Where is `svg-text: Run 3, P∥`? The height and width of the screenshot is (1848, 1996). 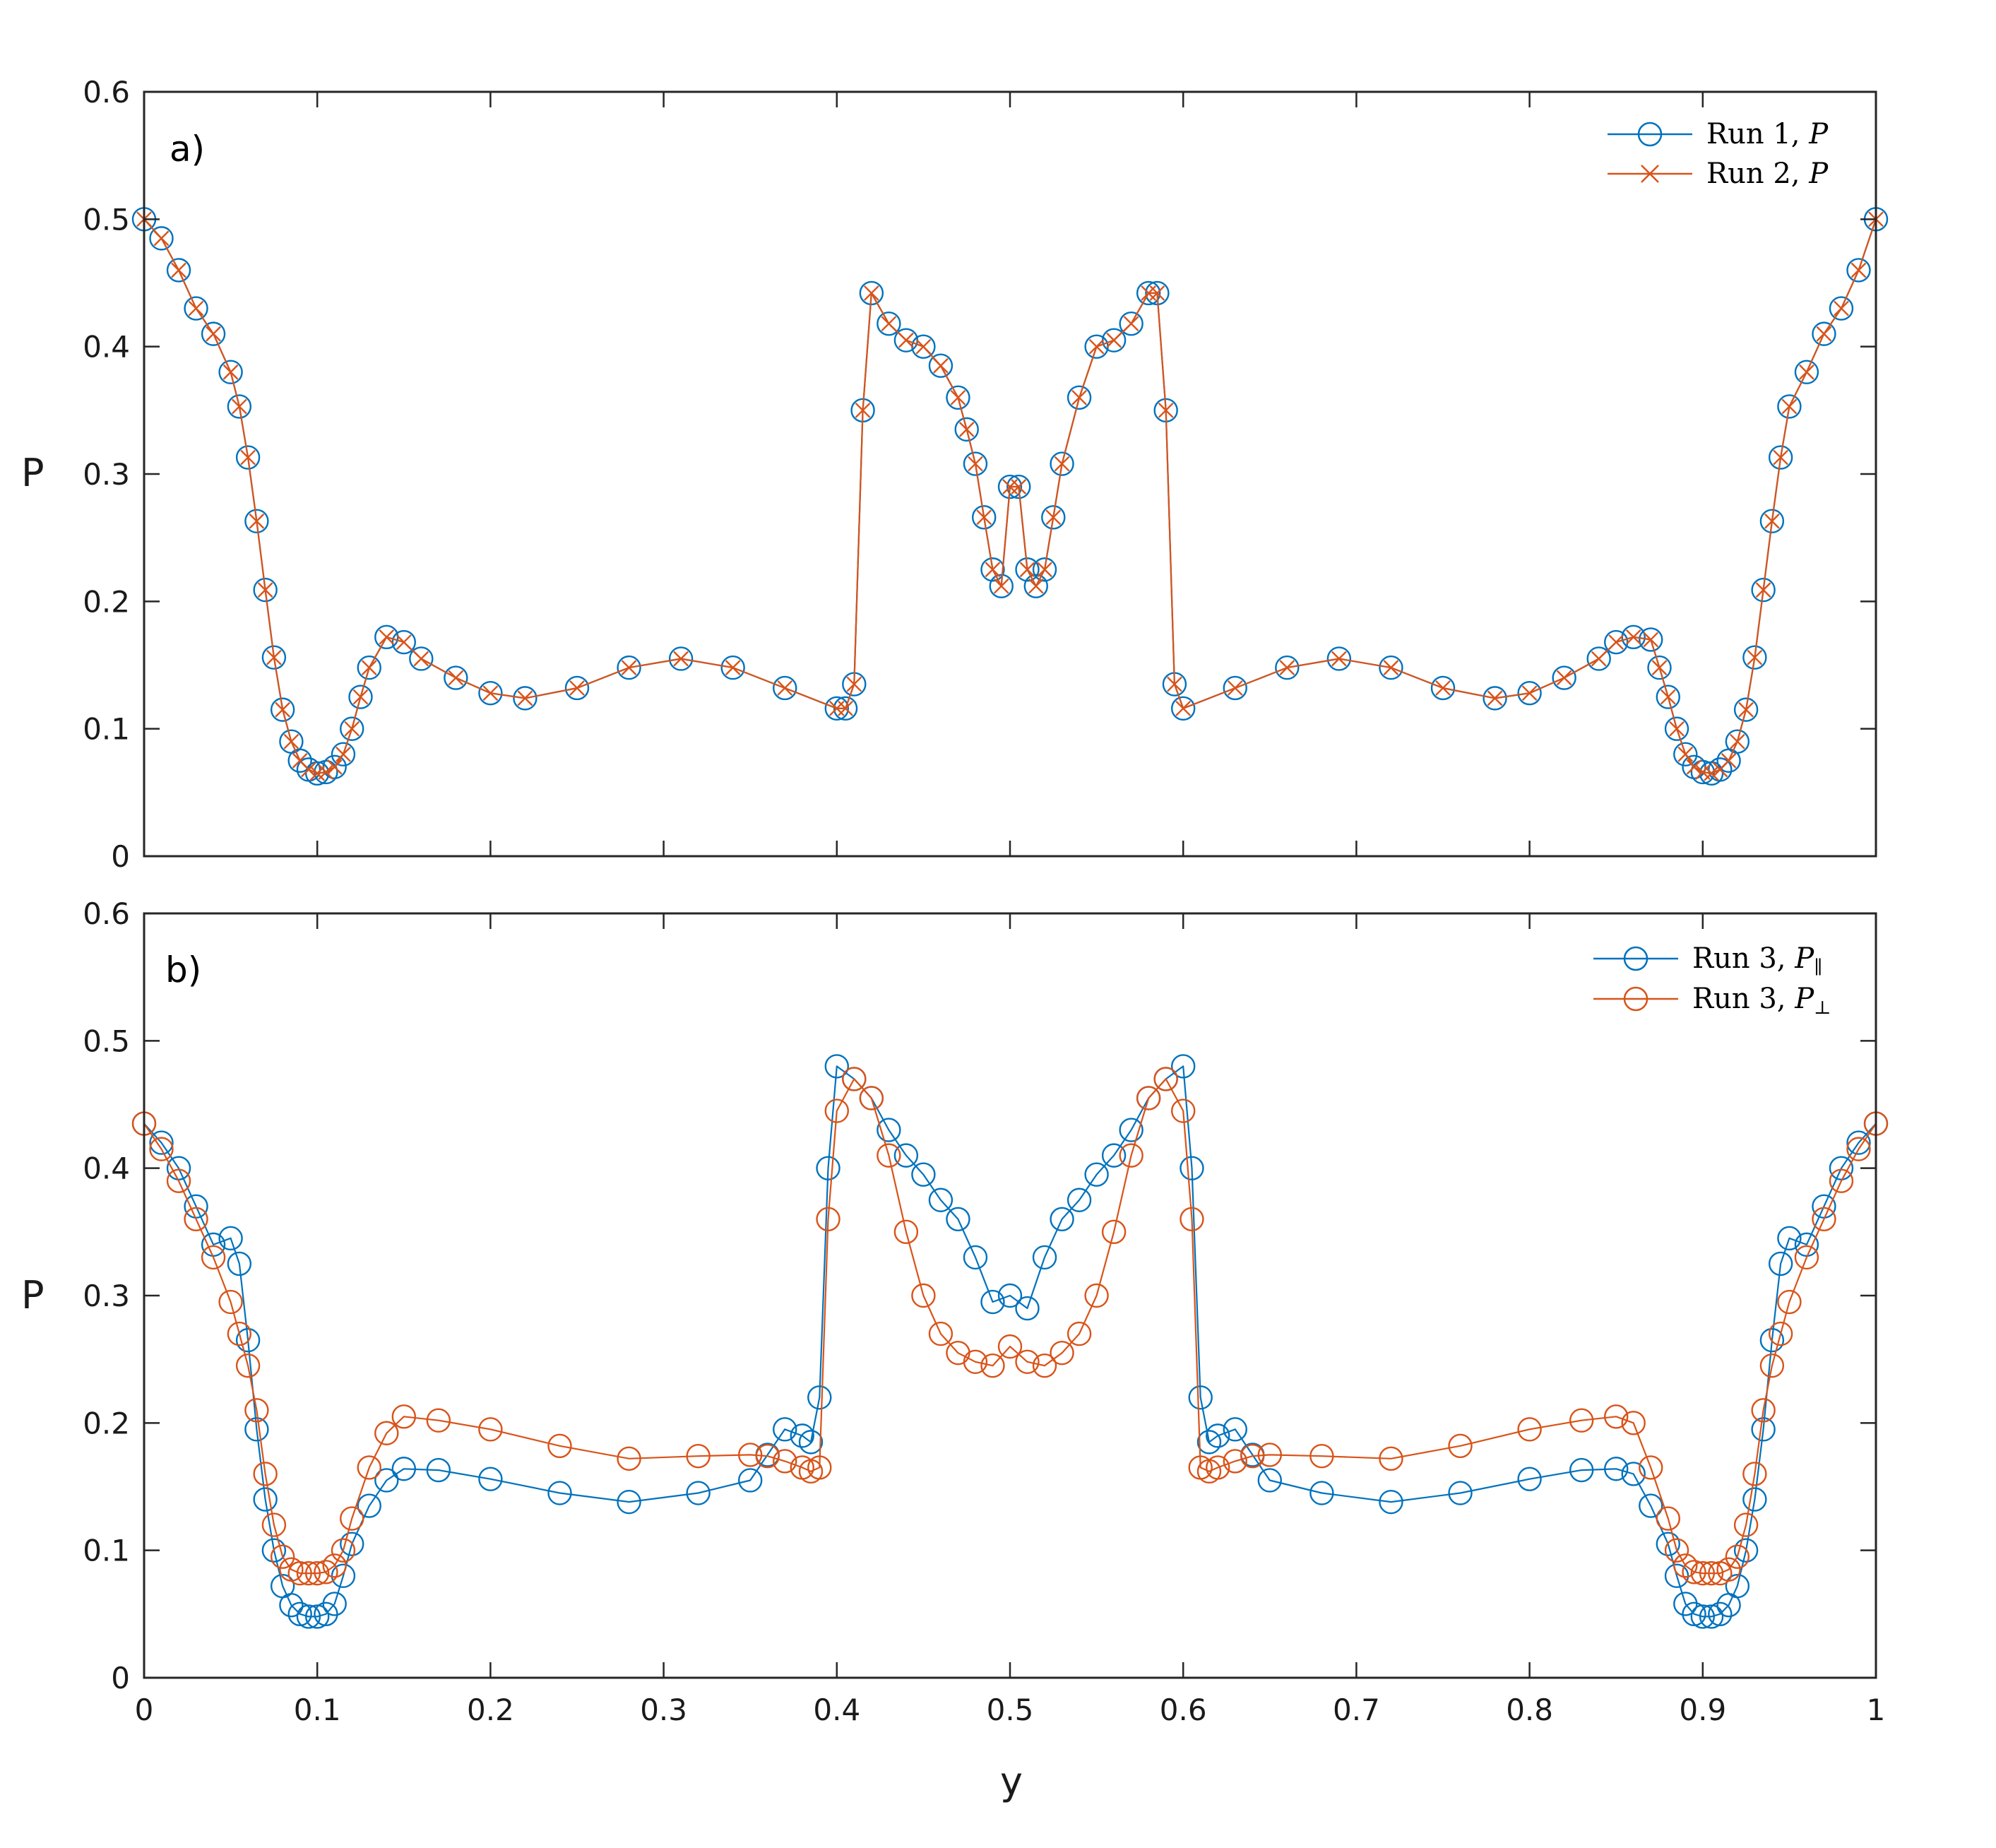 svg-text: Run 3, P∥ is located at coordinates (1757, 960).